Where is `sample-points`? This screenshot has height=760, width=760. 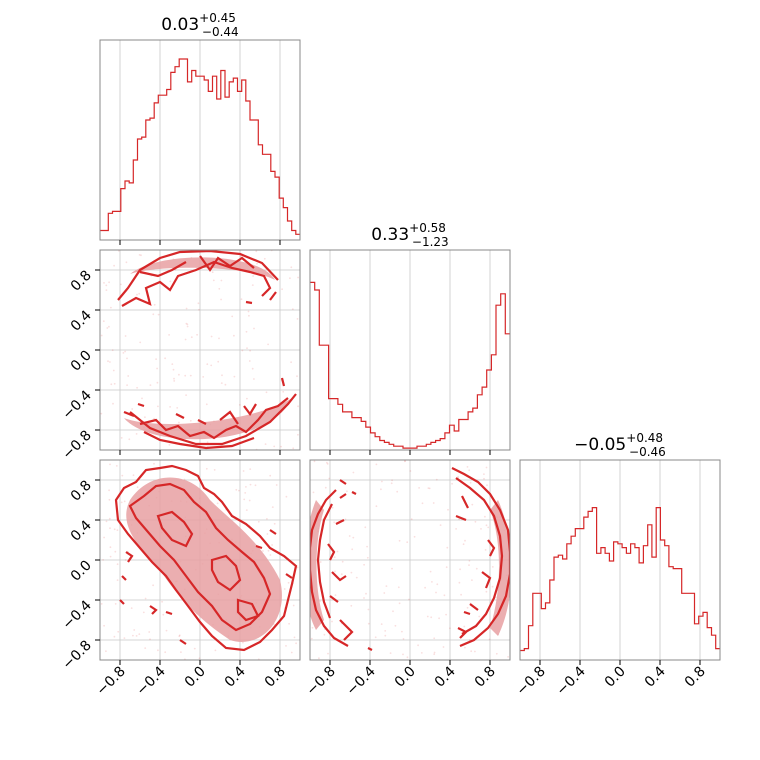 sample-points is located at coordinates (409, 560).